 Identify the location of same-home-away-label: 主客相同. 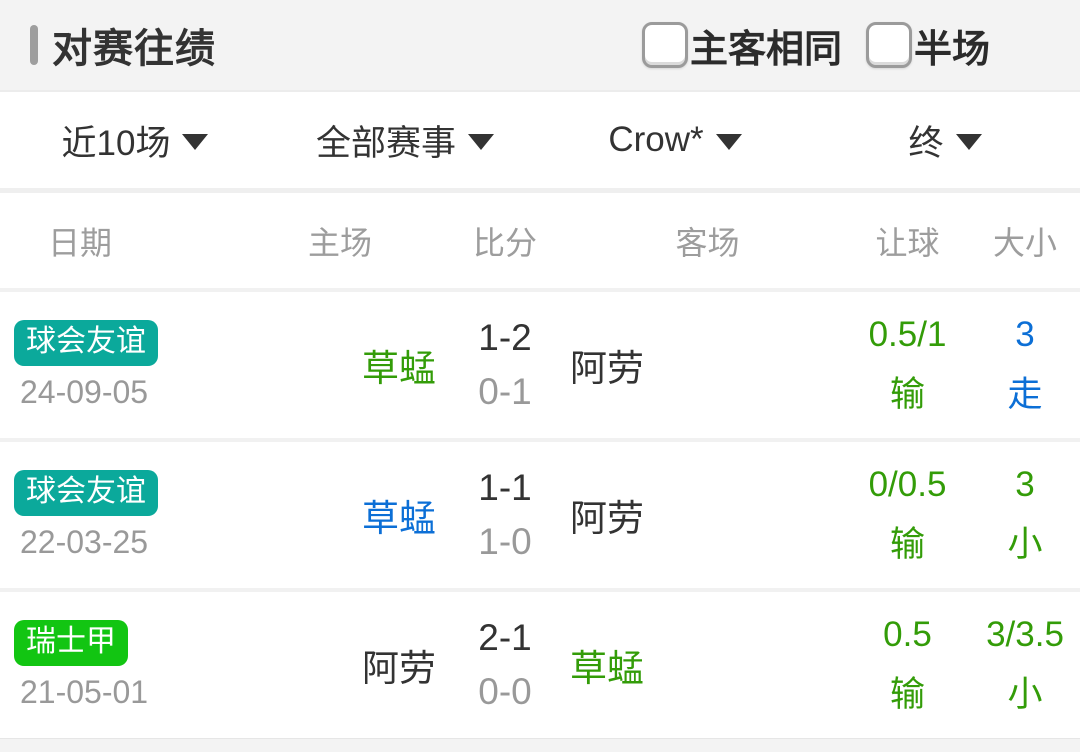
(765, 49).